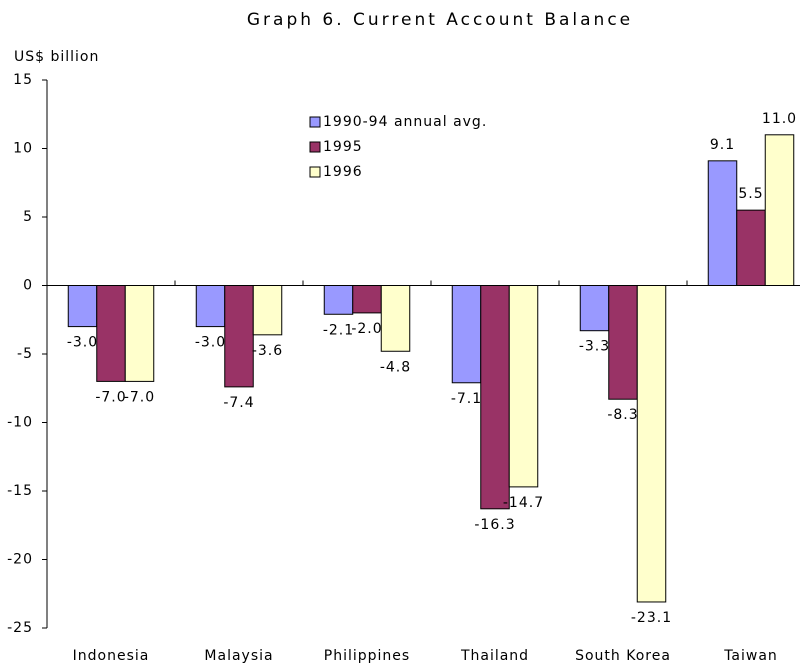  I want to click on value-label: -7.1, so click(466, 399).